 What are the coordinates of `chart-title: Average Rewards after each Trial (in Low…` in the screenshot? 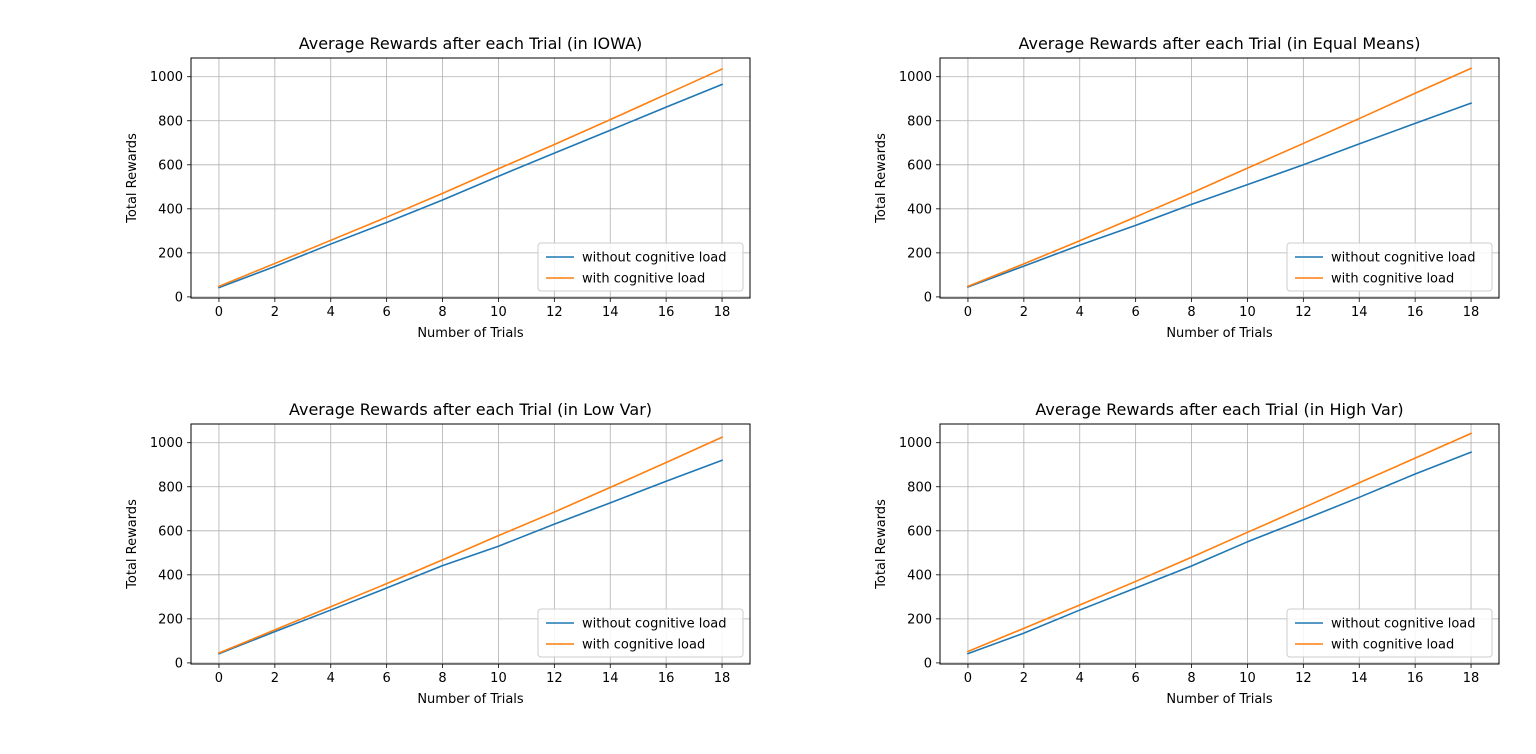 It's located at (470, 409).